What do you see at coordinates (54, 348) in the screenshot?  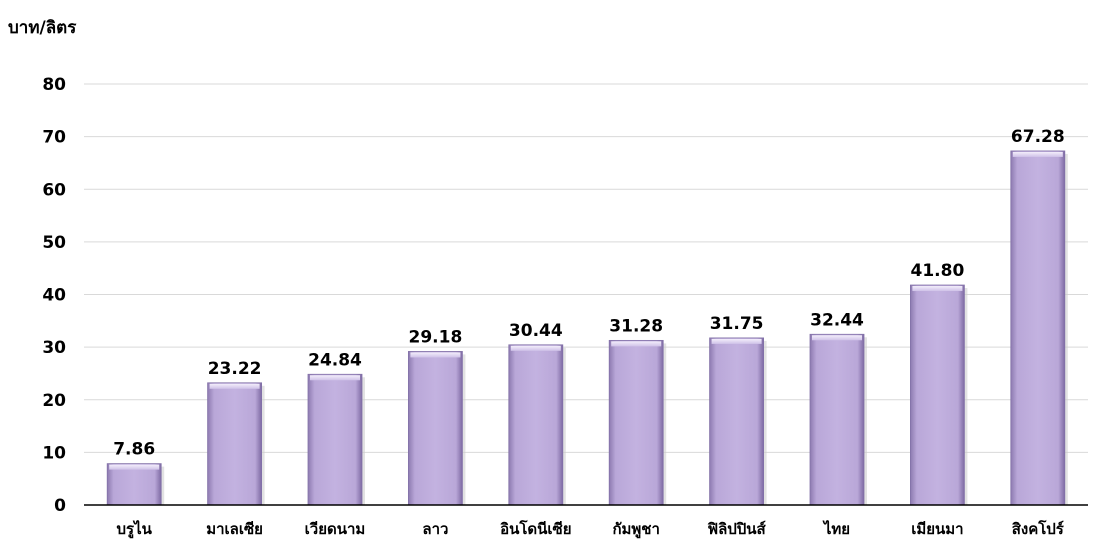 I see `y-tick-label: 30` at bounding box center [54, 348].